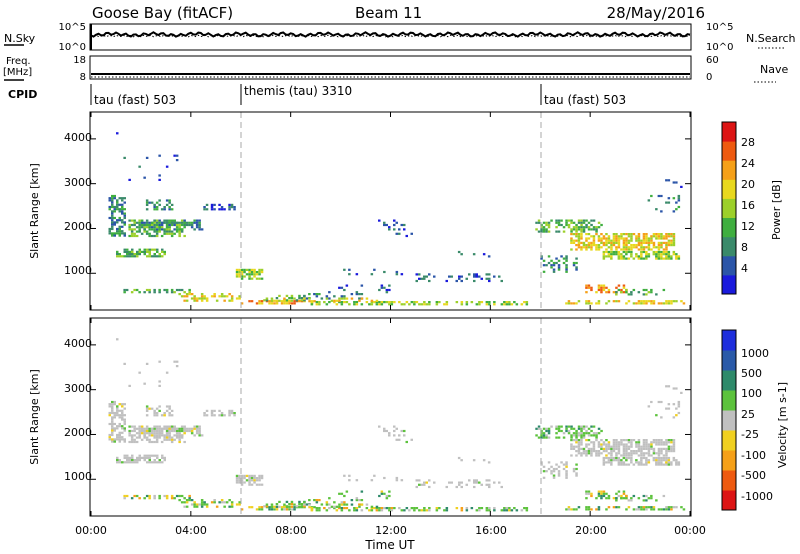 The height and width of the screenshot is (554, 800). I want to click on colorbar-swatch, so click(729, 132).